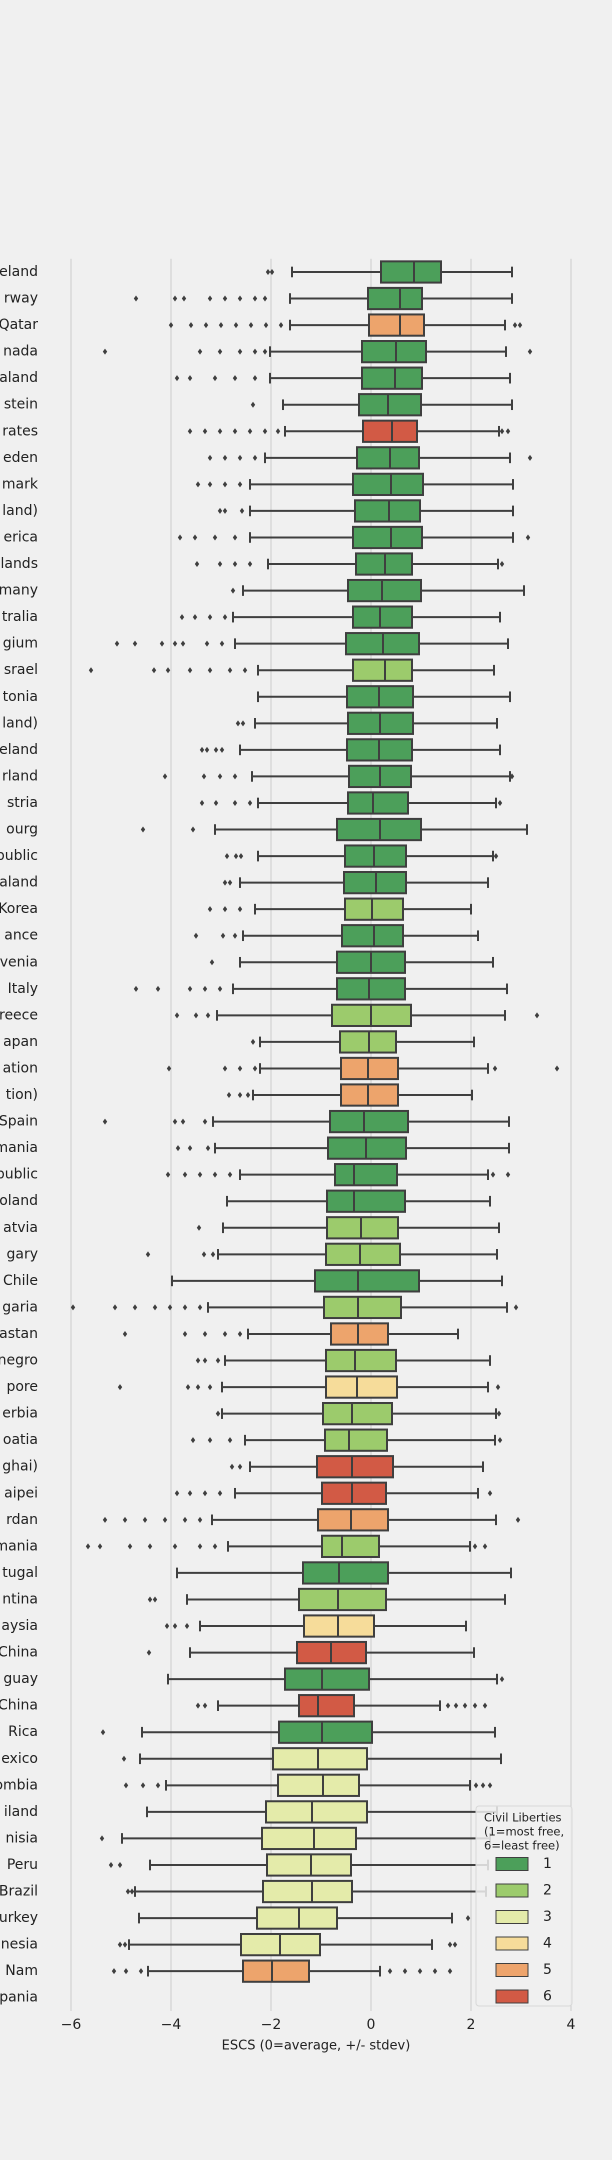 This screenshot has height=2160, width=612. Describe the element at coordinates (20, 617) in the screenshot. I see `y-tick-label: tralia` at that location.